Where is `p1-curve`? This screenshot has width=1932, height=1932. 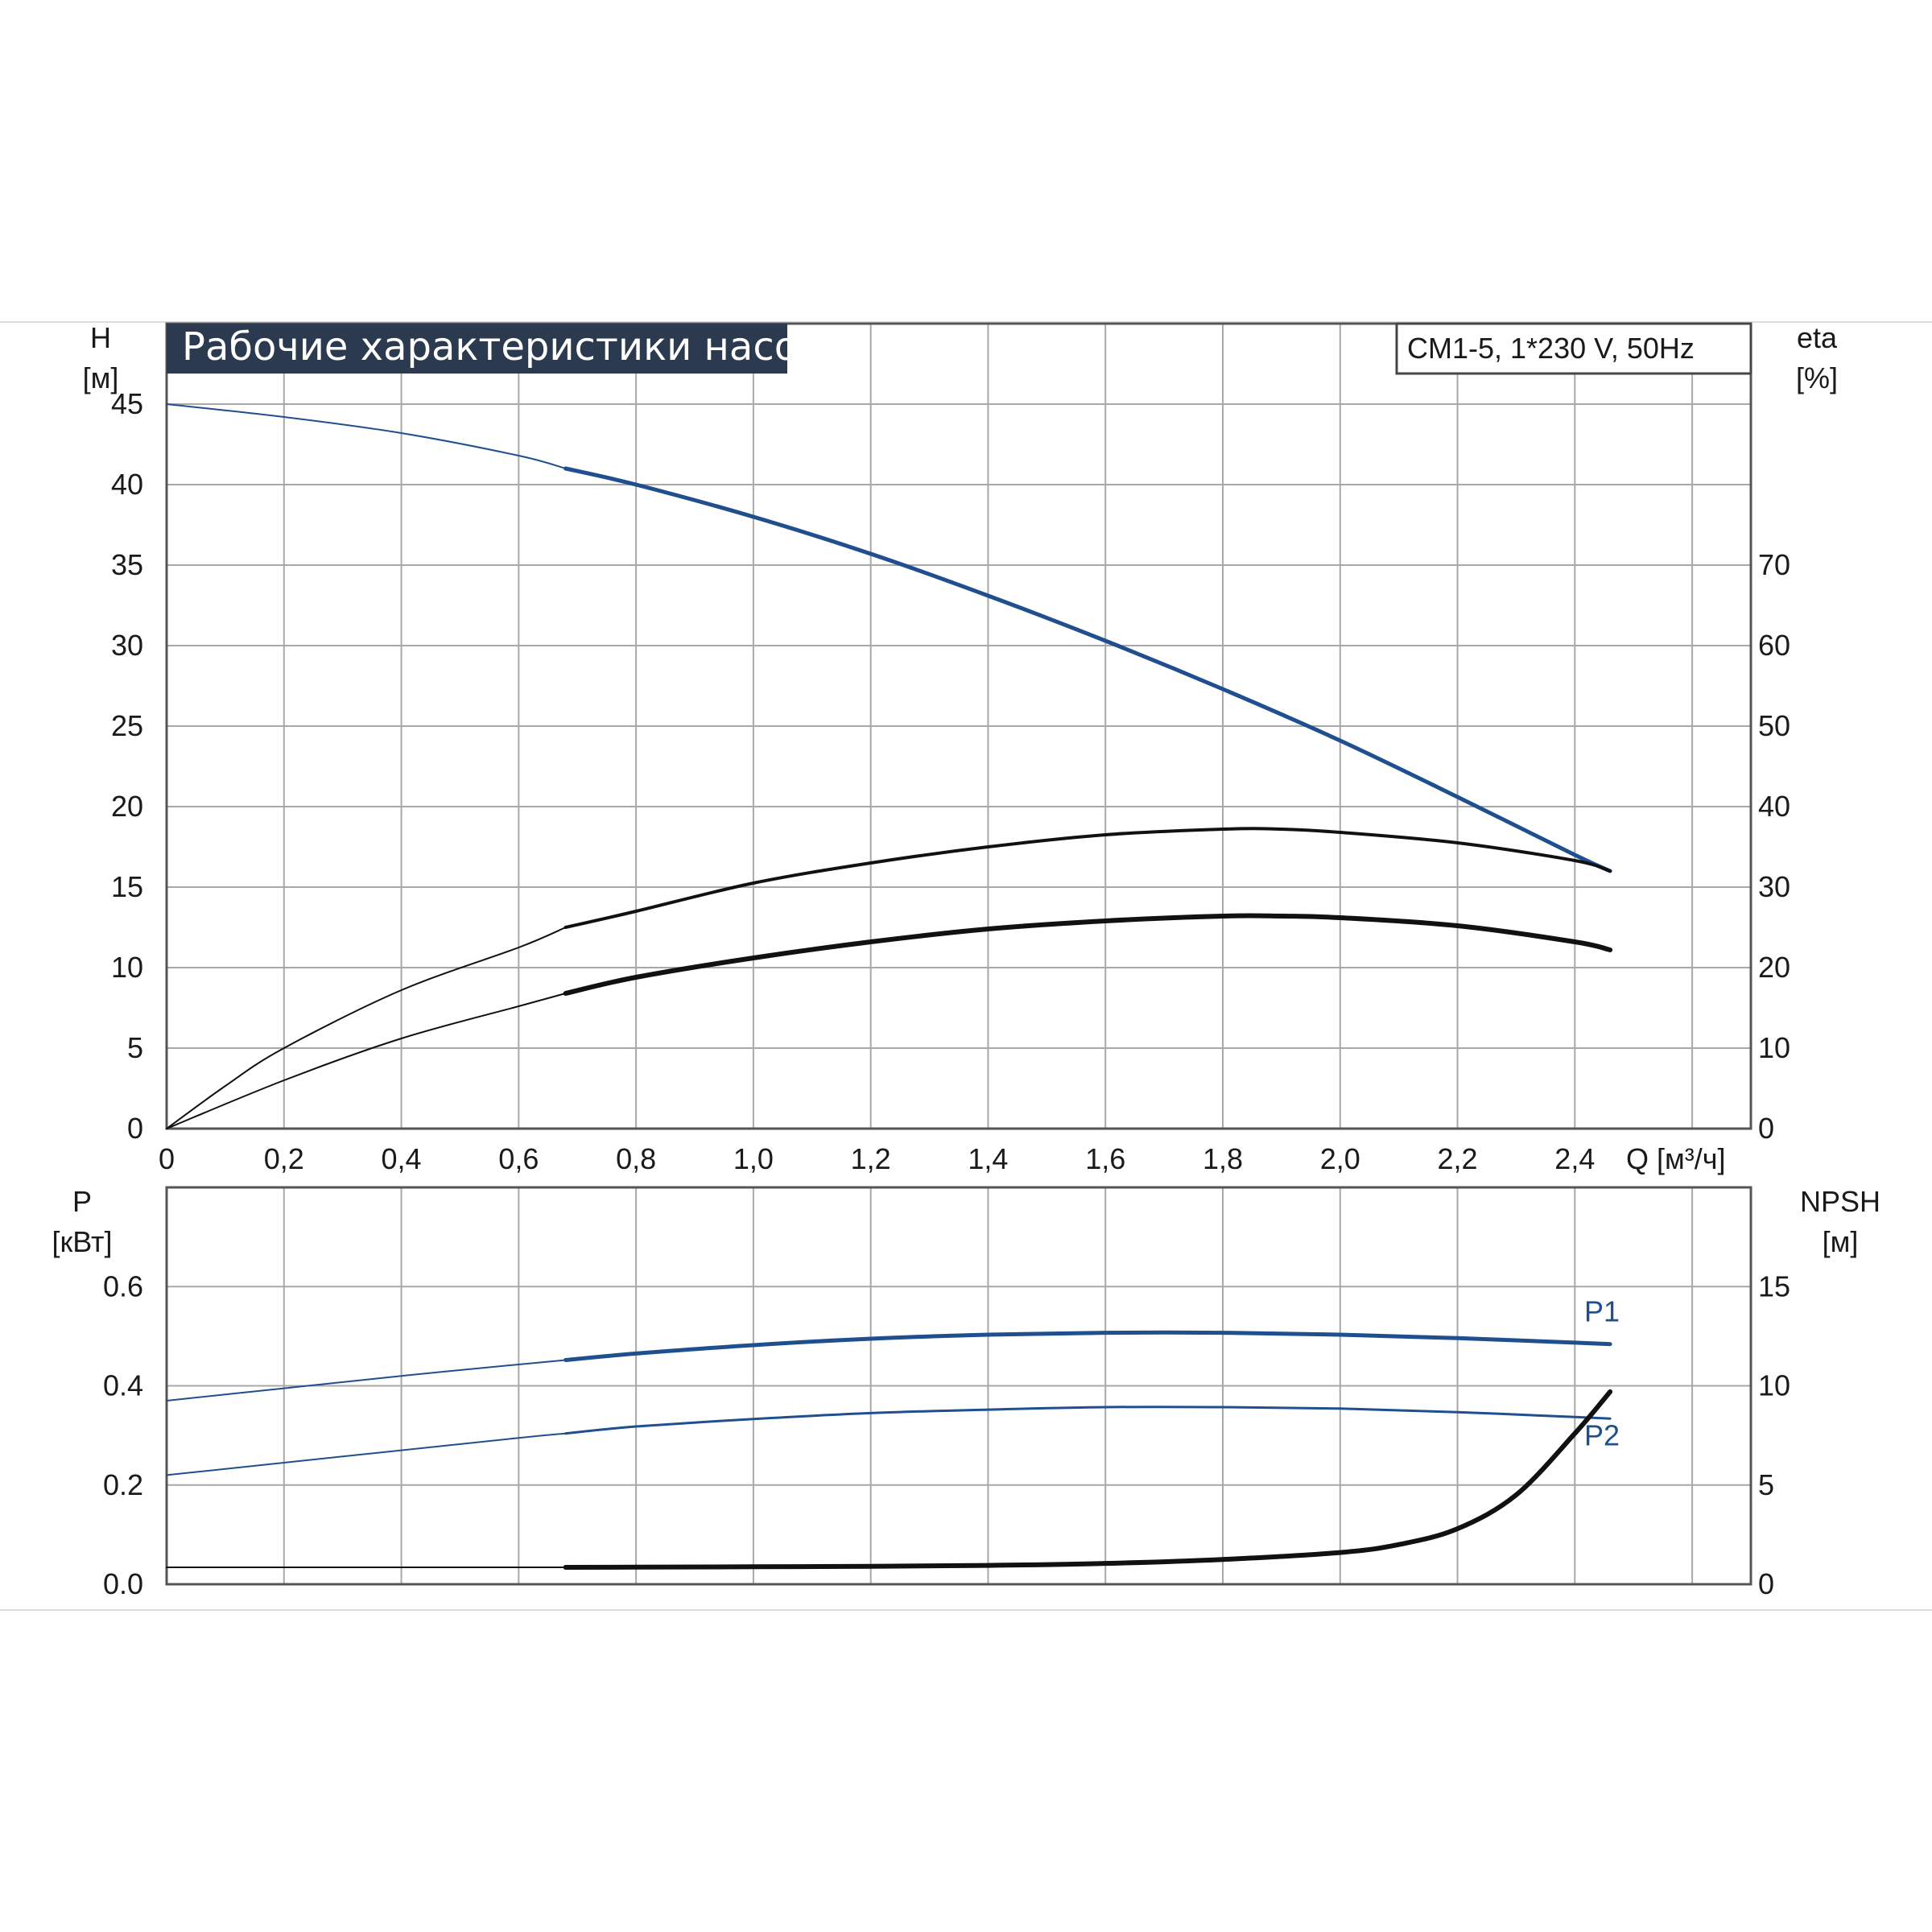 p1-curve is located at coordinates (1088, 1346).